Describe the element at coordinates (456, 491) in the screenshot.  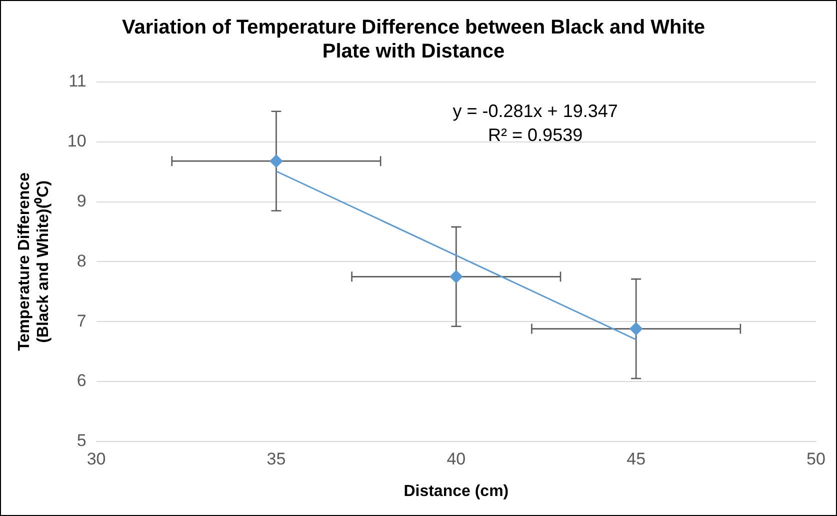
I see `x-axis-title: Distance (cm)` at that location.